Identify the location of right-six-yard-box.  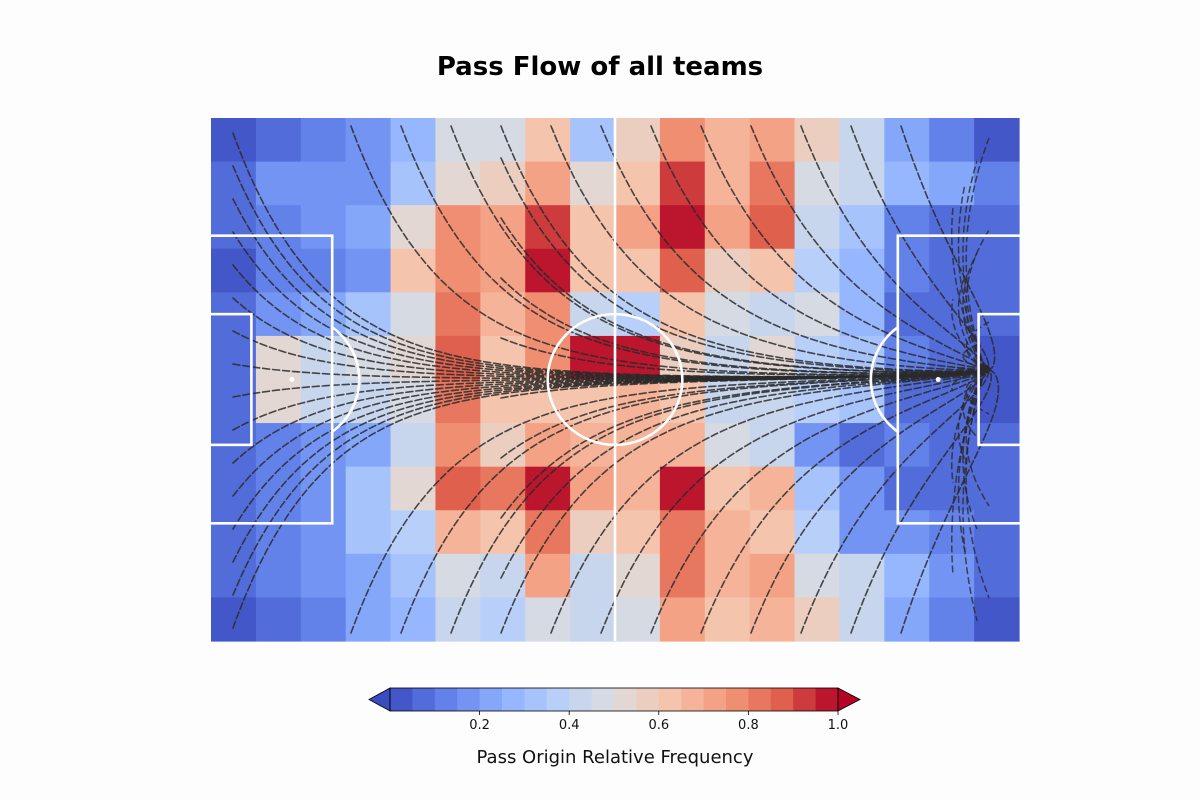
(1000, 379).